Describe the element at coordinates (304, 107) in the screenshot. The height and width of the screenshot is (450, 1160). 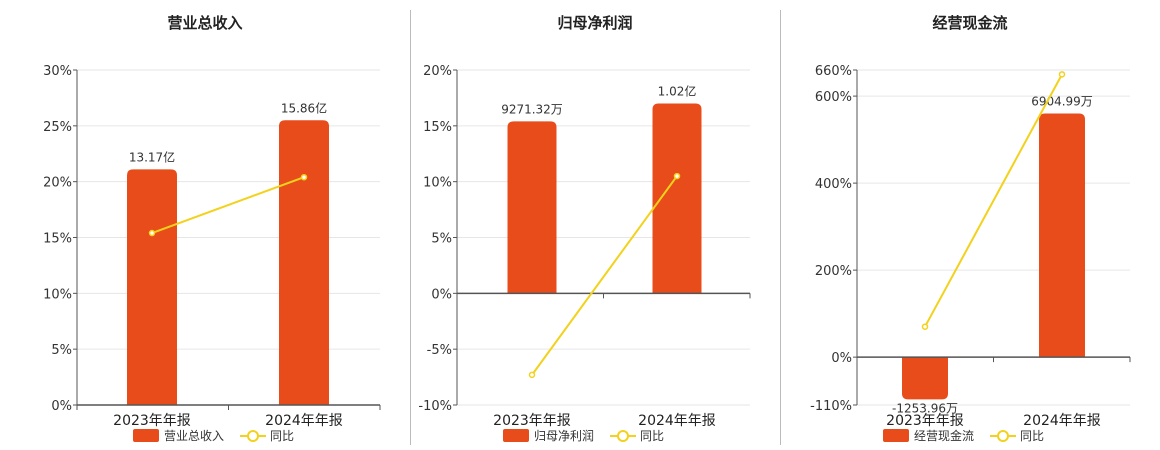
I see `bar-value-label: 15.86亿` at that location.